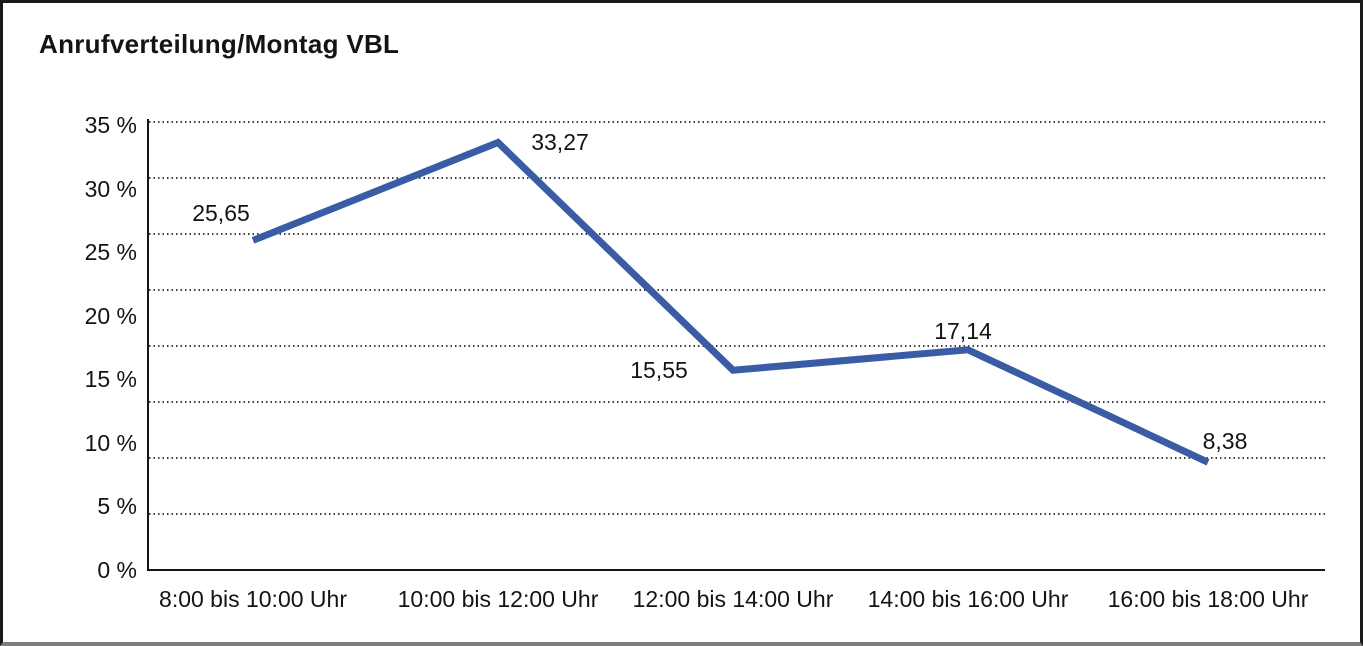 The width and height of the screenshot is (1363, 646). Describe the element at coordinates (968, 599) in the screenshot. I see `x-tick-label: 14:00 bis 16:00 Uhr` at that location.